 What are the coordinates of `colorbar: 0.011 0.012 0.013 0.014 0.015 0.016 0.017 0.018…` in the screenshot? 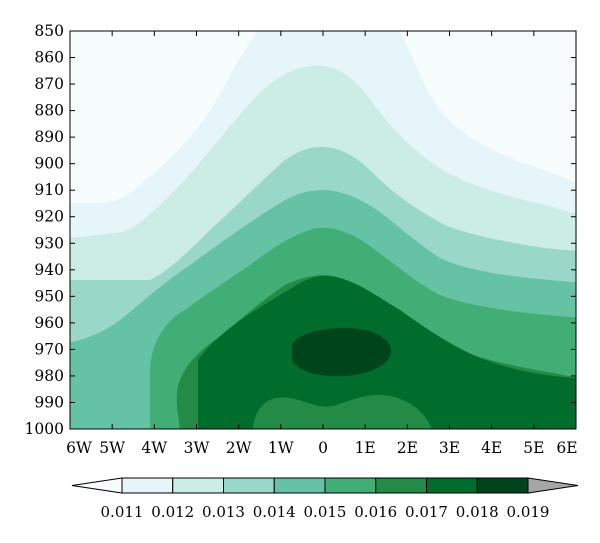 It's located at (325, 499).